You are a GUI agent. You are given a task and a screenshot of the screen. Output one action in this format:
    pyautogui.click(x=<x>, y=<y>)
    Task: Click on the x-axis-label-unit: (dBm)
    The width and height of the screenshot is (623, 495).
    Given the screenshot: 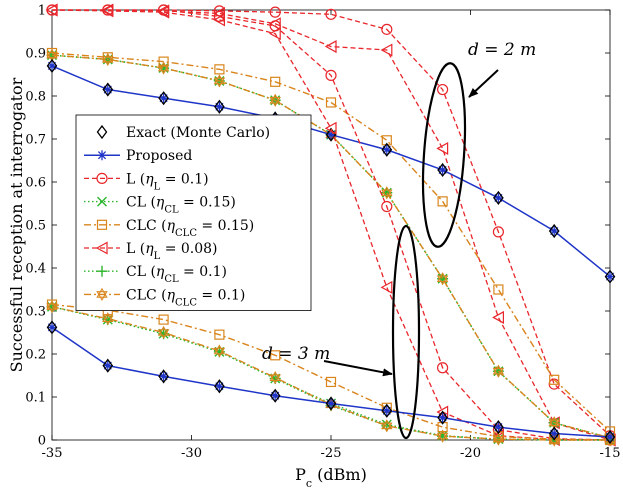 What is the action you would take?
    pyautogui.click(x=339, y=474)
    